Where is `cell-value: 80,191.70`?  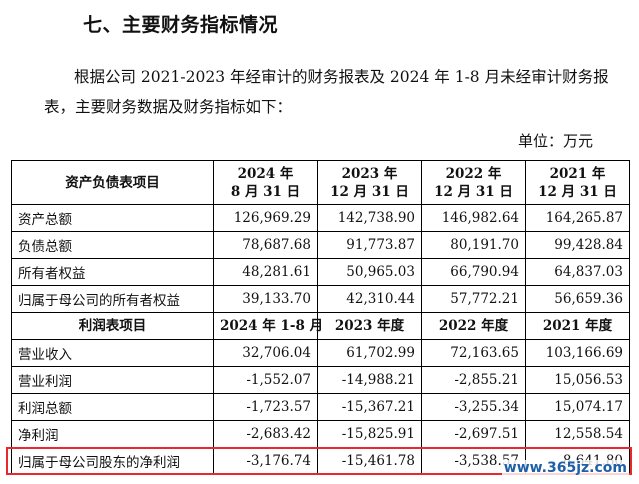
cell-value: 80,191.70 is located at coordinates (473, 245).